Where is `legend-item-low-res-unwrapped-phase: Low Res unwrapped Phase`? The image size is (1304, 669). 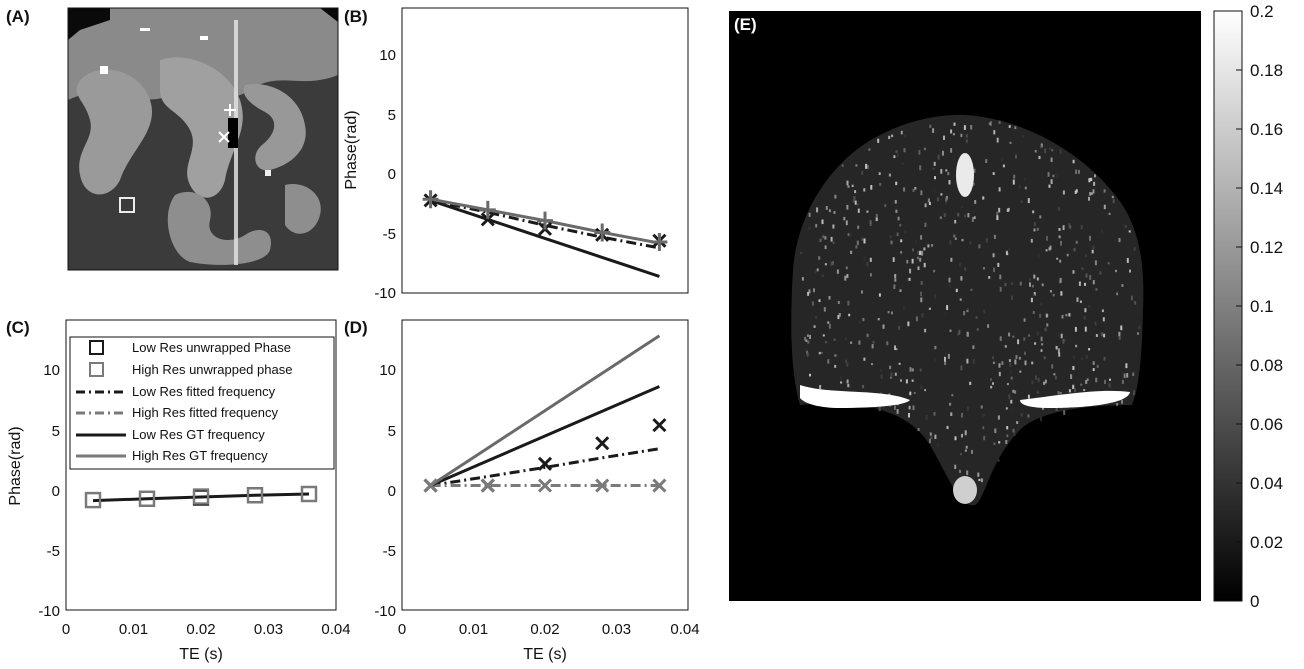 legend-item-low-res-unwrapped-phase: Low Res unwrapped Phase is located at coordinates (190, 347).